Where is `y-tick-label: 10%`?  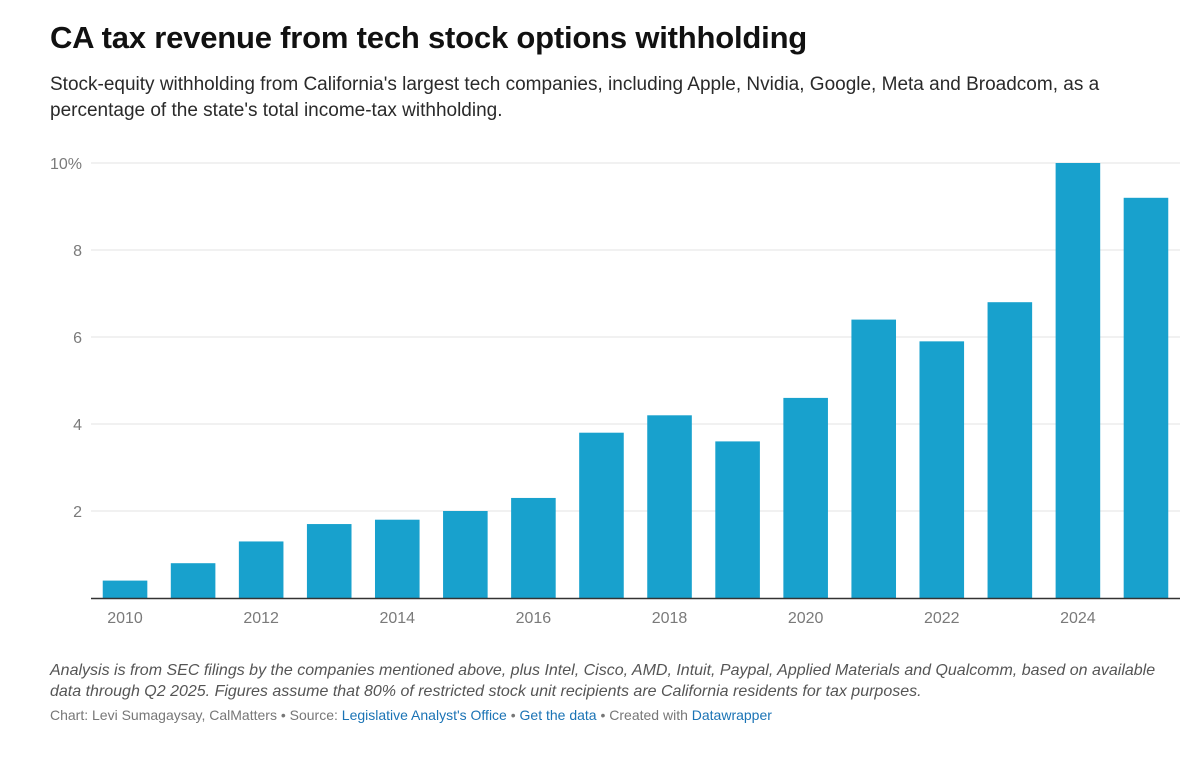 y-tick-label: 10% is located at coordinates (66, 164).